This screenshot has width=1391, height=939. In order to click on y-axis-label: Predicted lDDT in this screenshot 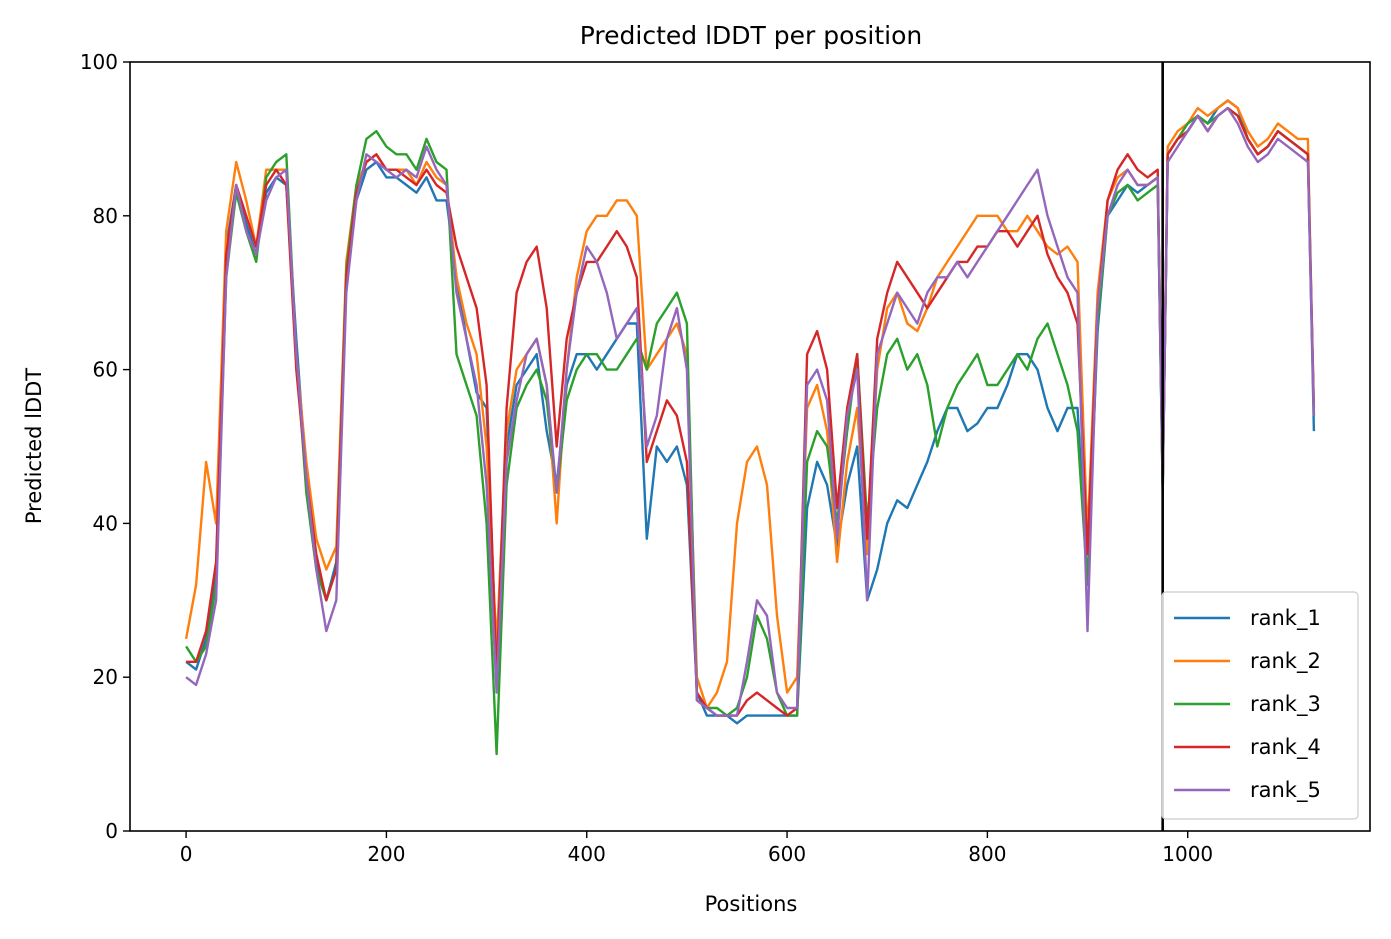, I will do `click(34, 446)`.